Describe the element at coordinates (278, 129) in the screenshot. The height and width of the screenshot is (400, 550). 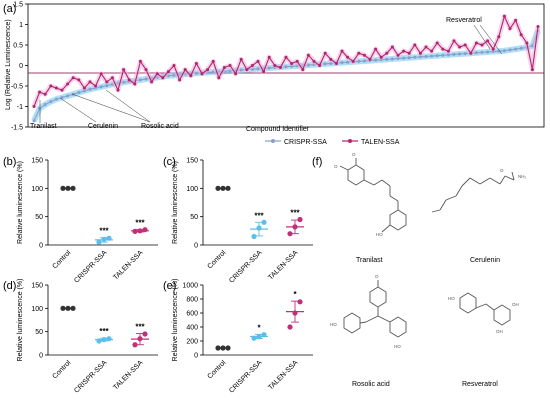
I see `panel-a-xlabel: Compound Identifier` at that location.